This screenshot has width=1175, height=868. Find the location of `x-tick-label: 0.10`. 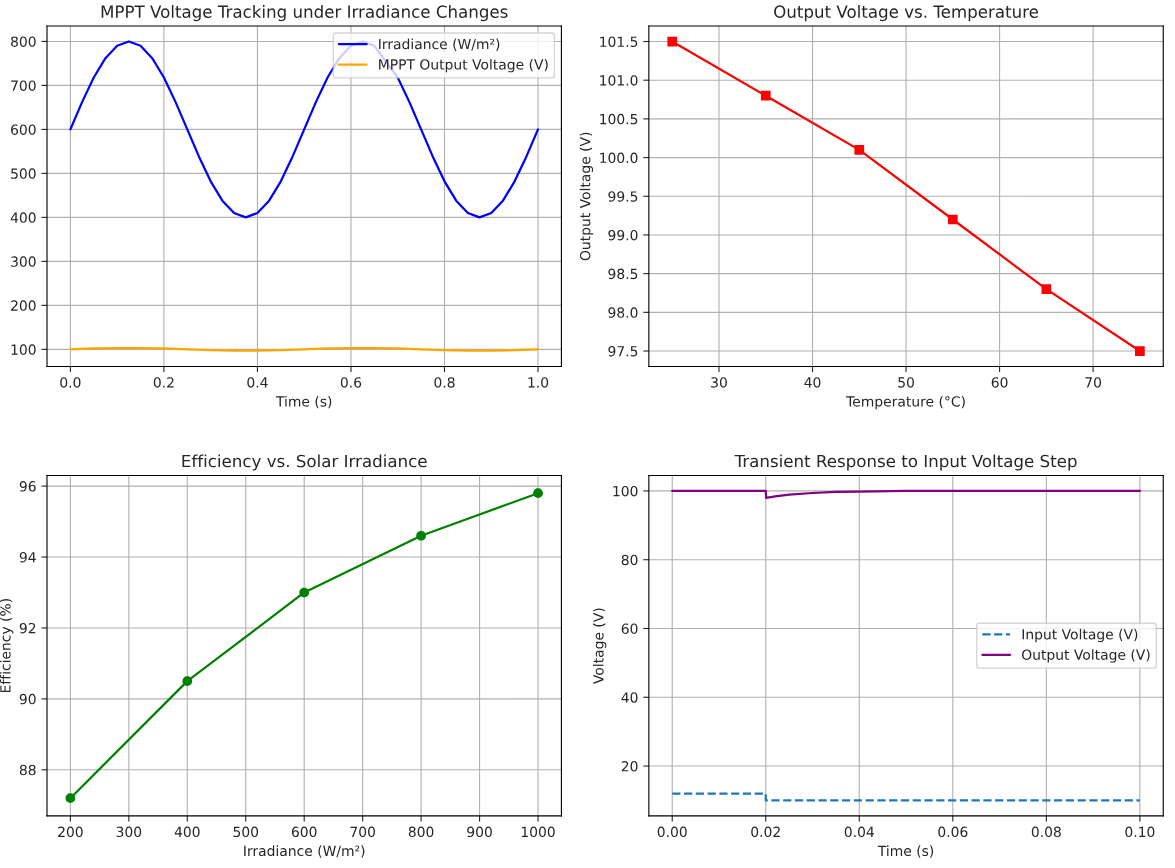

x-tick-label: 0.10 is located at coordinates (1140, 832).